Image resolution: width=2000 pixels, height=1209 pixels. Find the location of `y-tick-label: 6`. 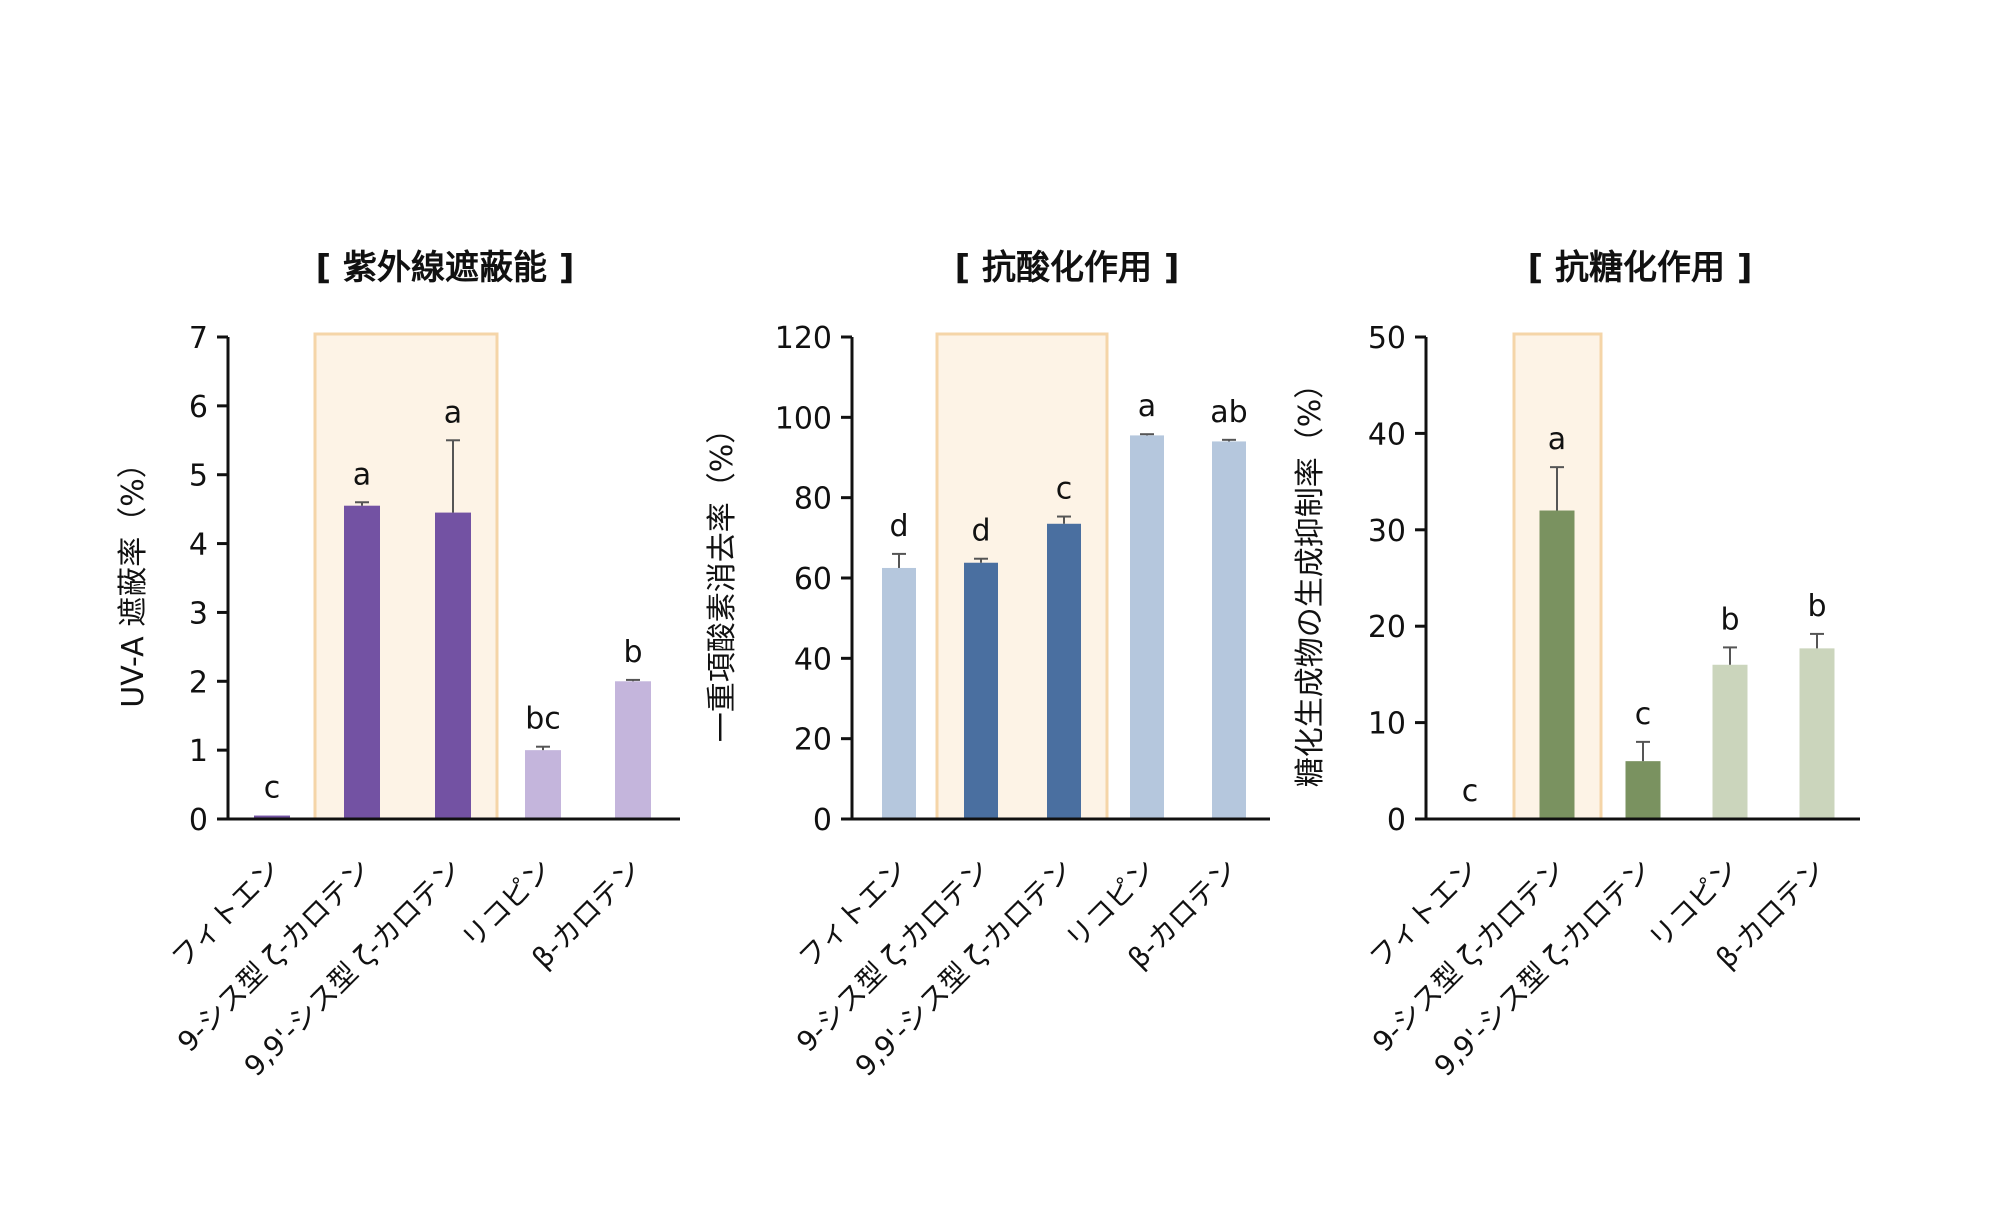

y-tick-label: 6 is located at coordinates (198, 407).